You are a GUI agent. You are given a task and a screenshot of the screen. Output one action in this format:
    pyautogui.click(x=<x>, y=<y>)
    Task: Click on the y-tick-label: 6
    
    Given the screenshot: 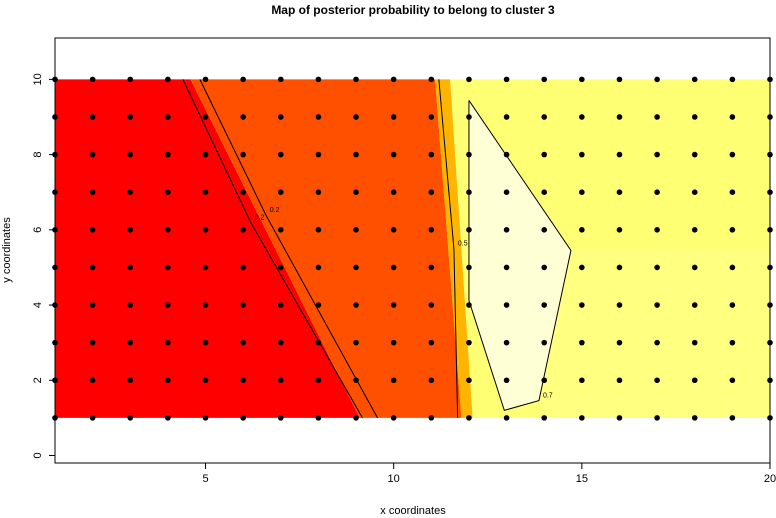 What is the action you would take?
    pyautogui.click(x=38, y=230)
    